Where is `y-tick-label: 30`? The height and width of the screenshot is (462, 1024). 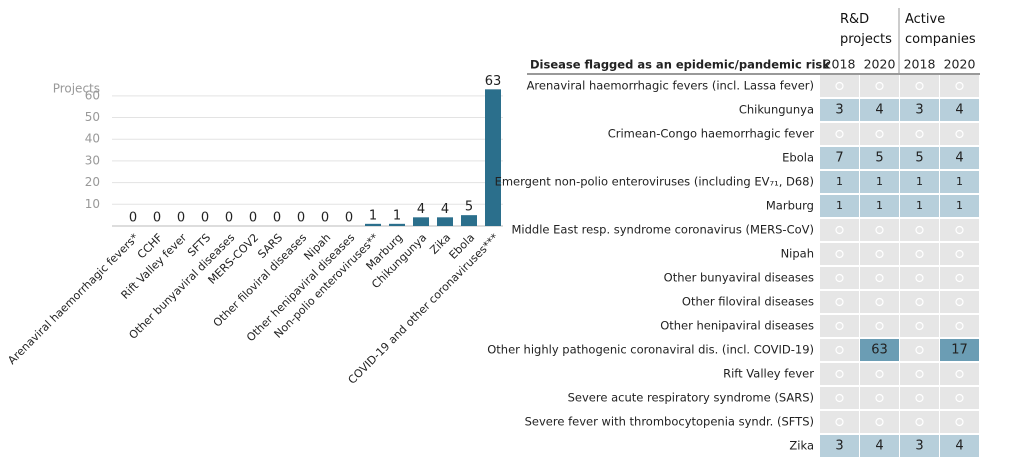 y-tick-label: 30 is located at coordinates (92, 160).